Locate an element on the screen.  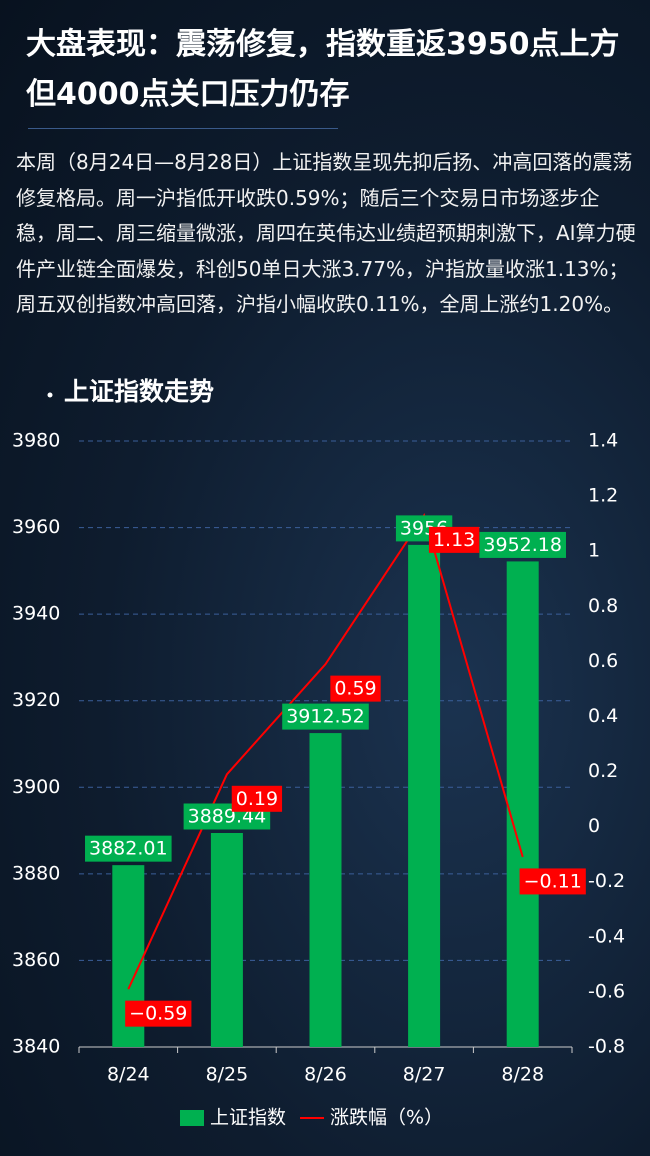
bar-label: 3952.18 is located at coordinates (522, 545).